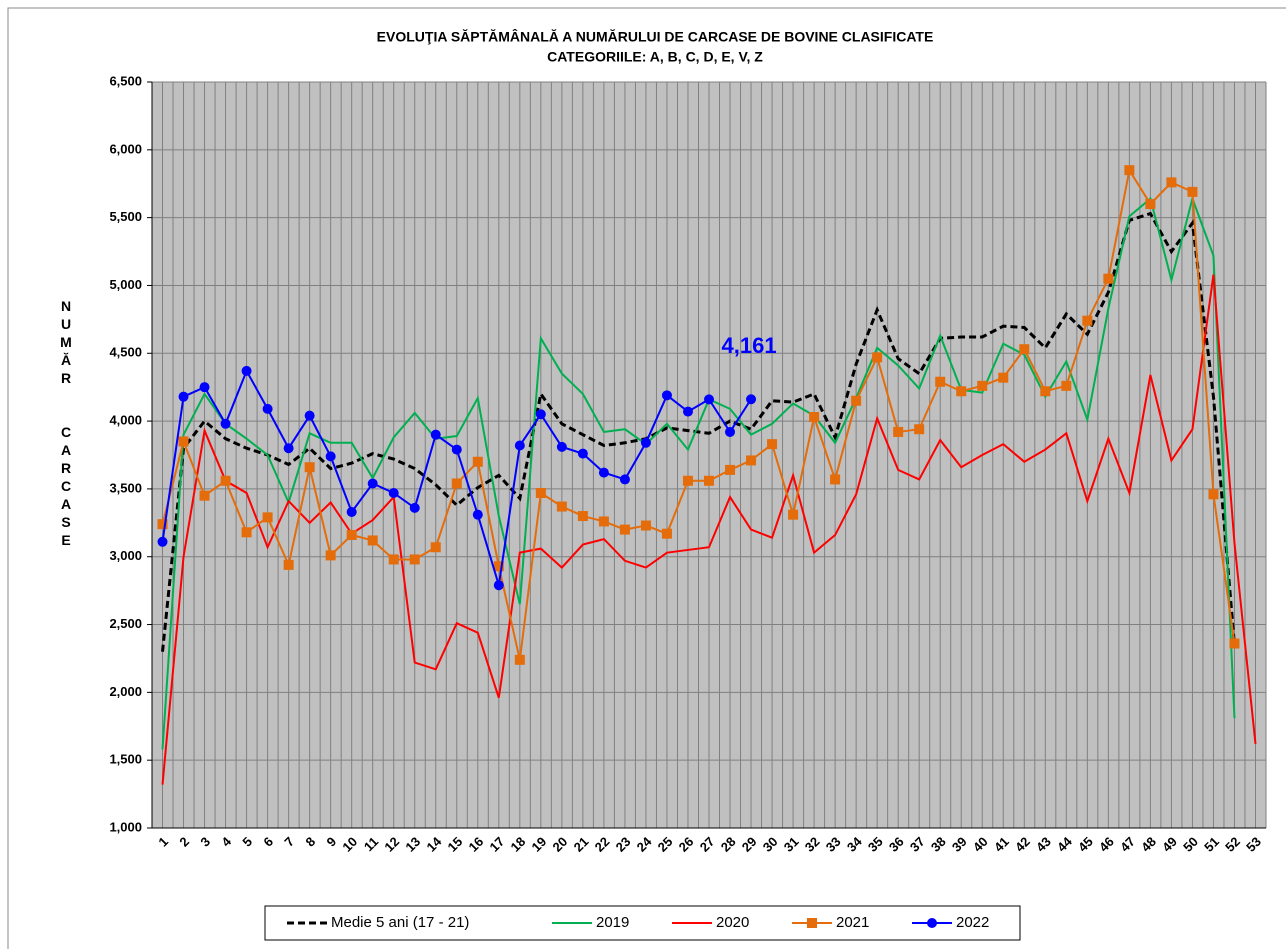 The width and height of the screenshot is (1286, 949). I want to click on legend-label: 2022, so click(972, 922).